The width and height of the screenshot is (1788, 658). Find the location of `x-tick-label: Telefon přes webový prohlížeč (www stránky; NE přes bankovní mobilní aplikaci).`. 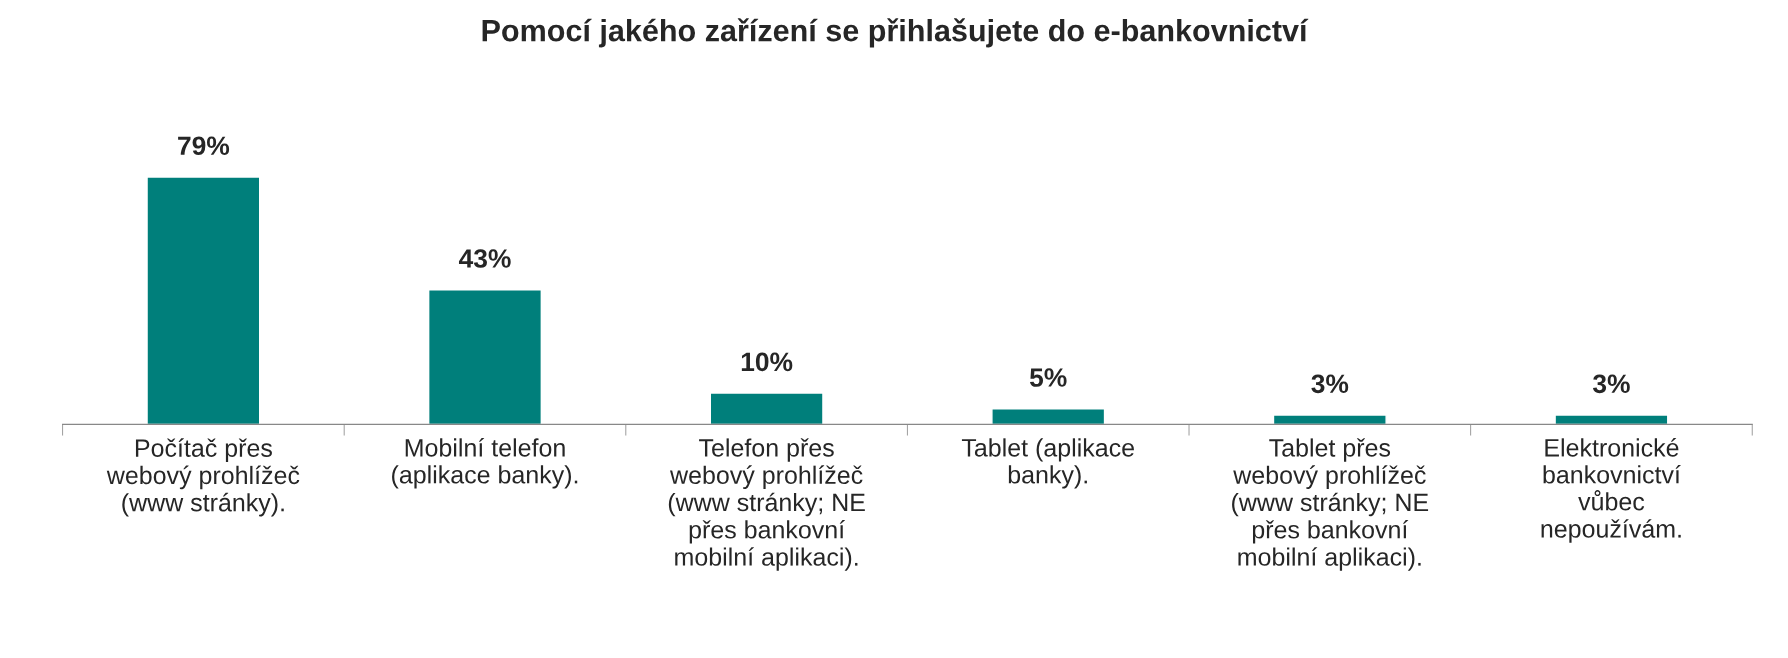

x-tick-label: Telefon přes webový prohlížeč (www stránky; NE přes bankovní mobilní aplikaci). is located at coordinates (766, 504).